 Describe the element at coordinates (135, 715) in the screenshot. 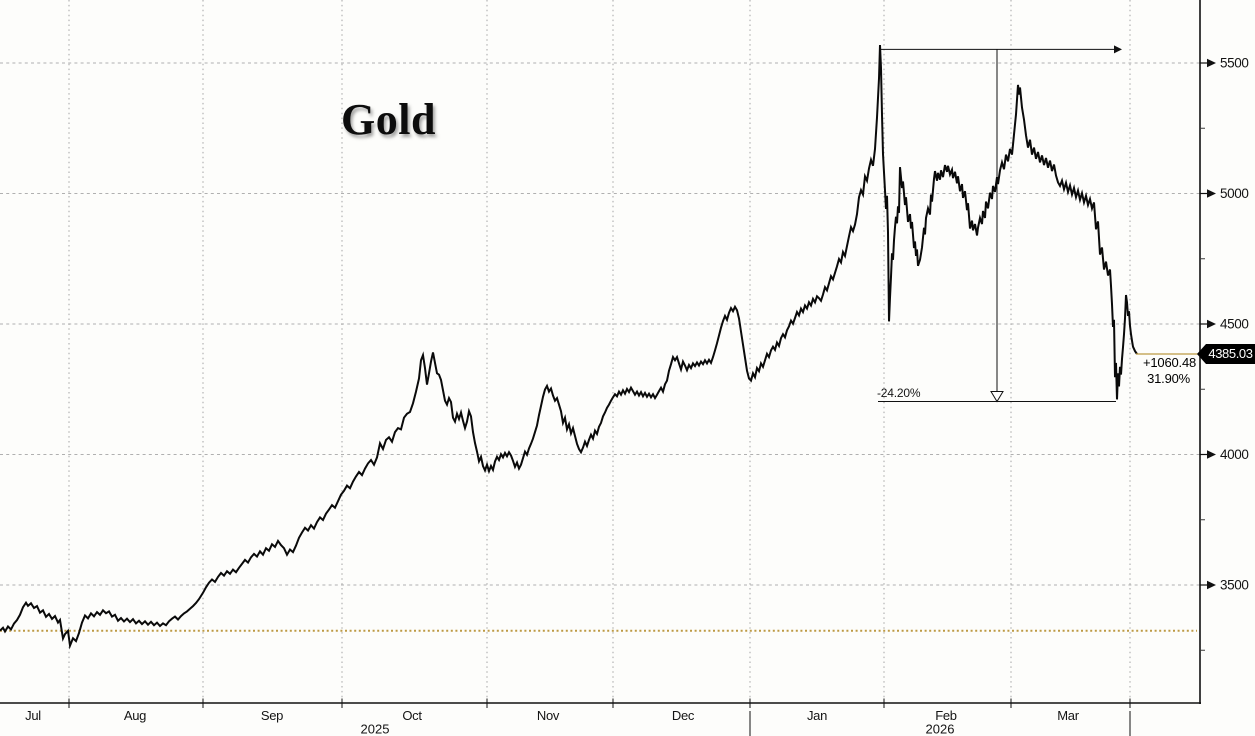

I see `x-month-label: Aug` at that location.